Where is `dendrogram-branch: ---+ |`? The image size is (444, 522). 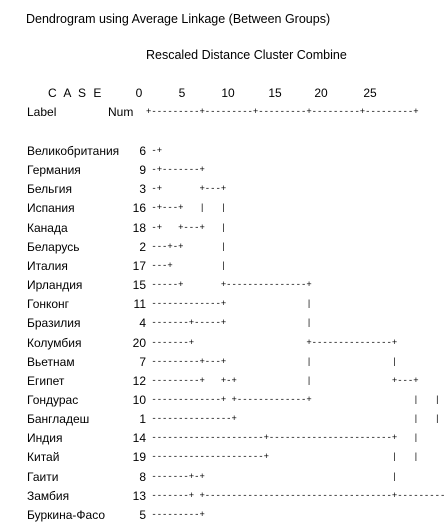 dendrogram-branch: ---+ | is located at coordinates (186, 266).